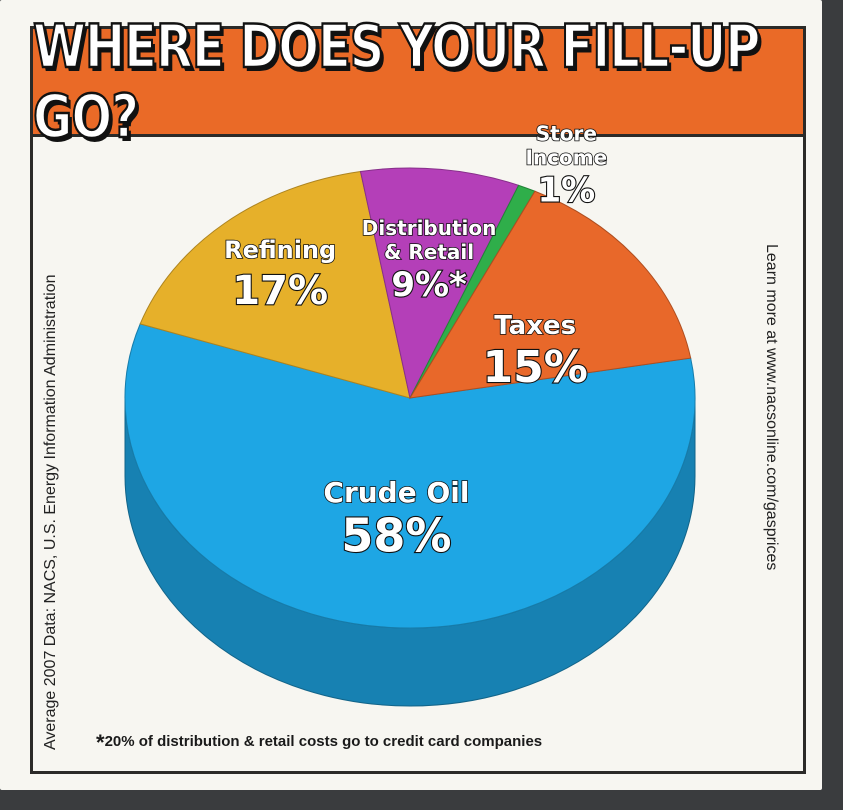 The height and width of the screenshot is (810, 843). Describe the element at coordinates (100, 742) in the screenshot. I see `footnote-star: *` at that location.